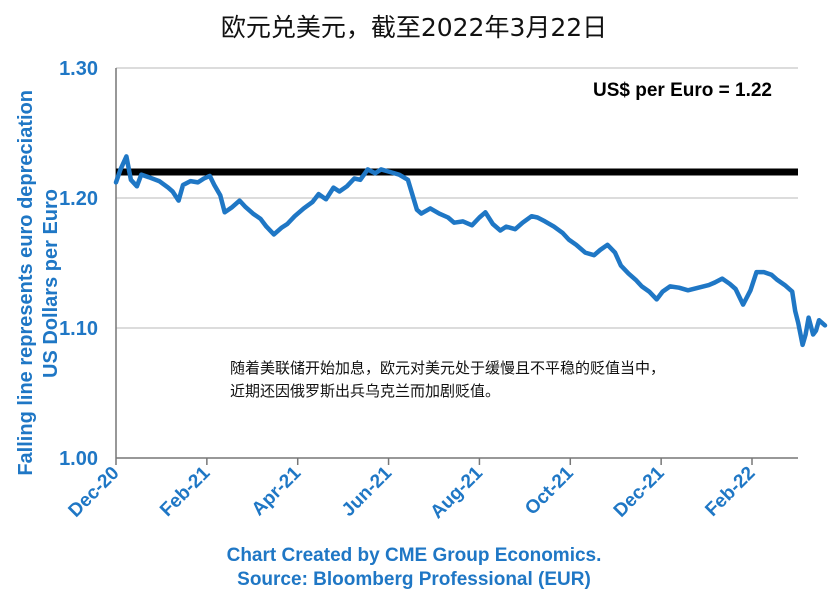 This screenshot has width=828, height=600. What do you see at coordinates (730, 492) in the screenshot?
I see `x-tick-label: Feb-22` at bounding box center [730, 492].